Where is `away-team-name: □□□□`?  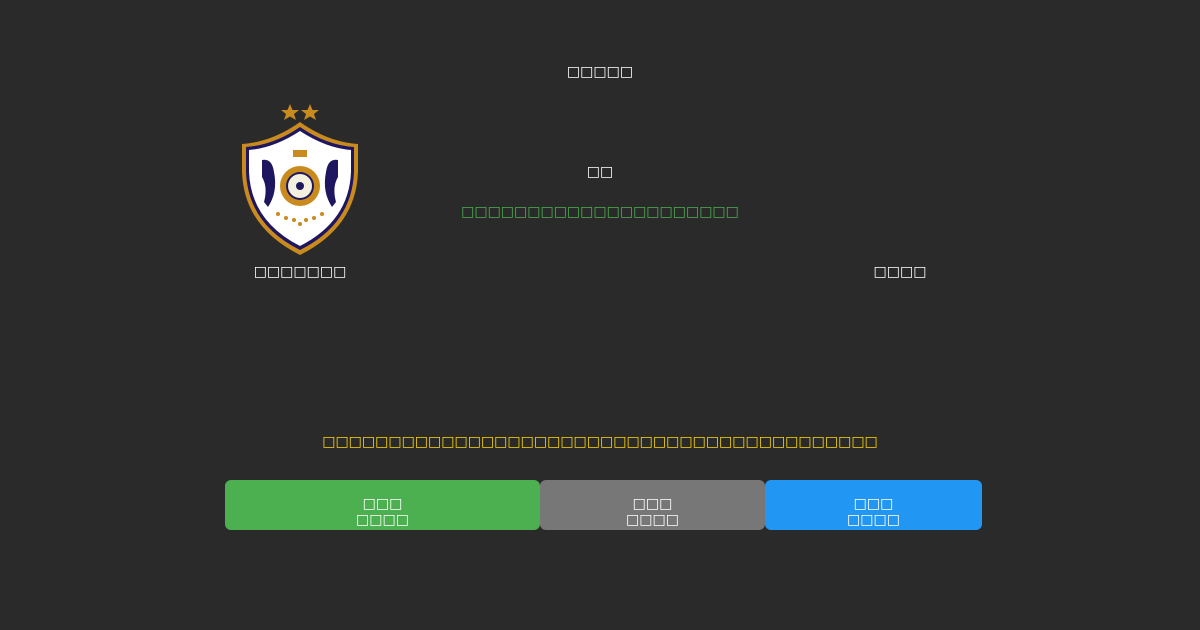 away-team-name: □□□□ is located at coordinates (900, 272).